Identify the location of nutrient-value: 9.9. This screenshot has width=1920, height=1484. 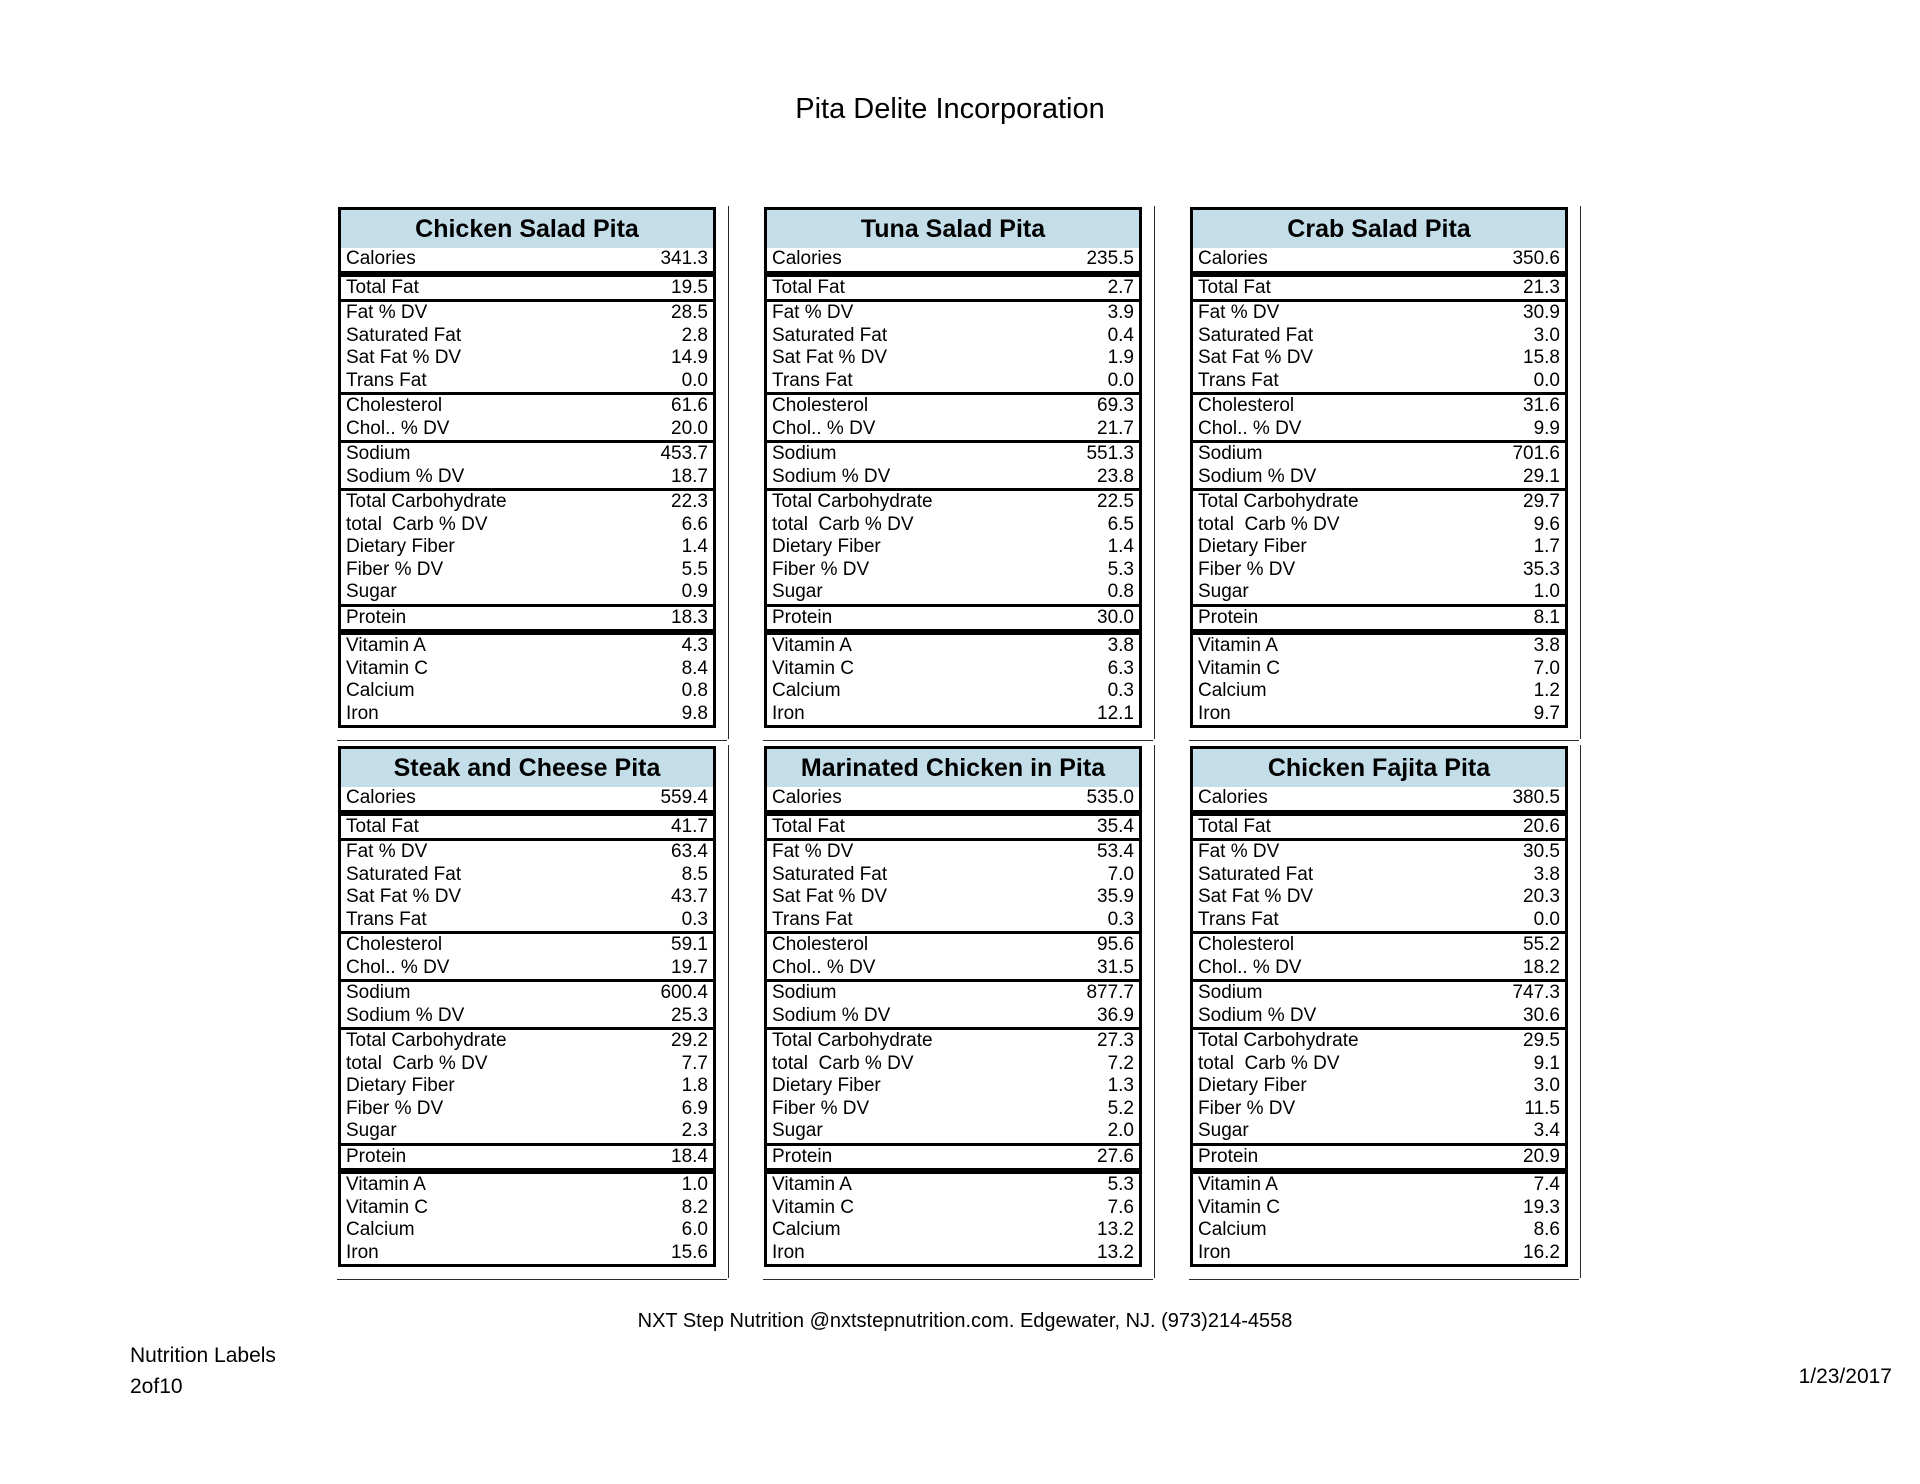
(1546, 428).